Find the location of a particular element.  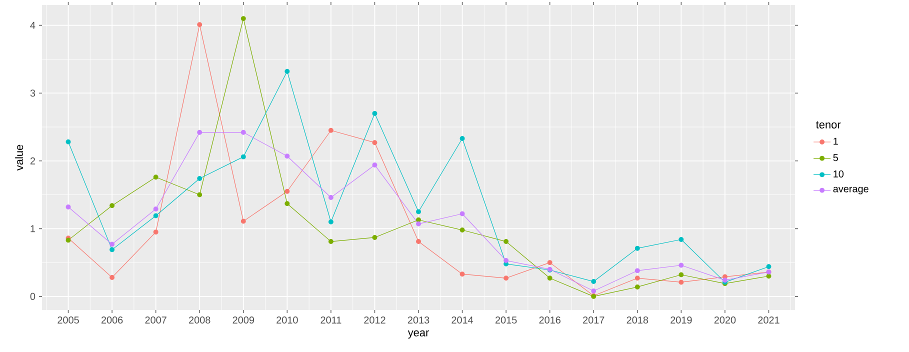

x-tick-label: 2009 is located at coordinates (243, 320).